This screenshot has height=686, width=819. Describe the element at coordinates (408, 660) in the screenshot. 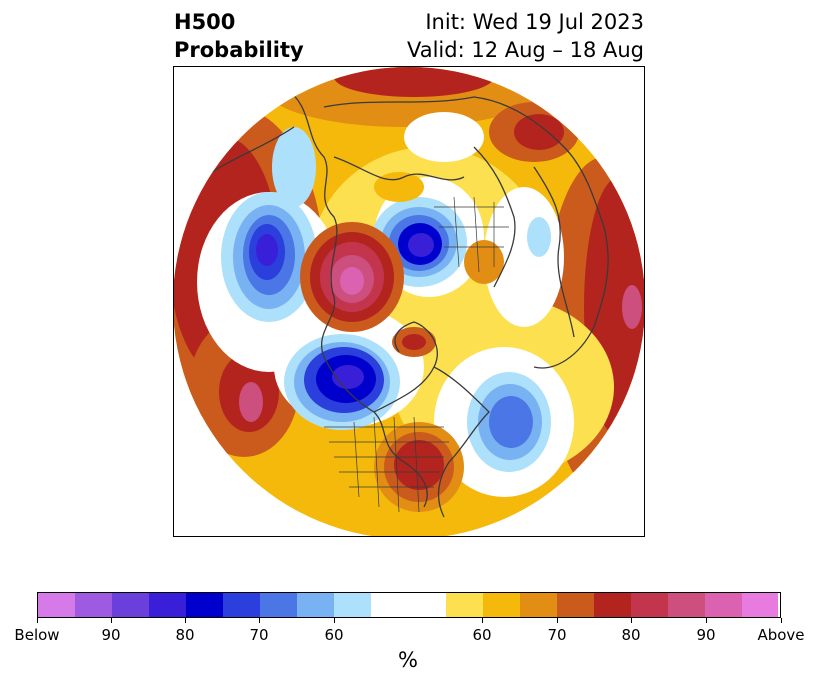

I see `colorbar-unit: %` at that location.